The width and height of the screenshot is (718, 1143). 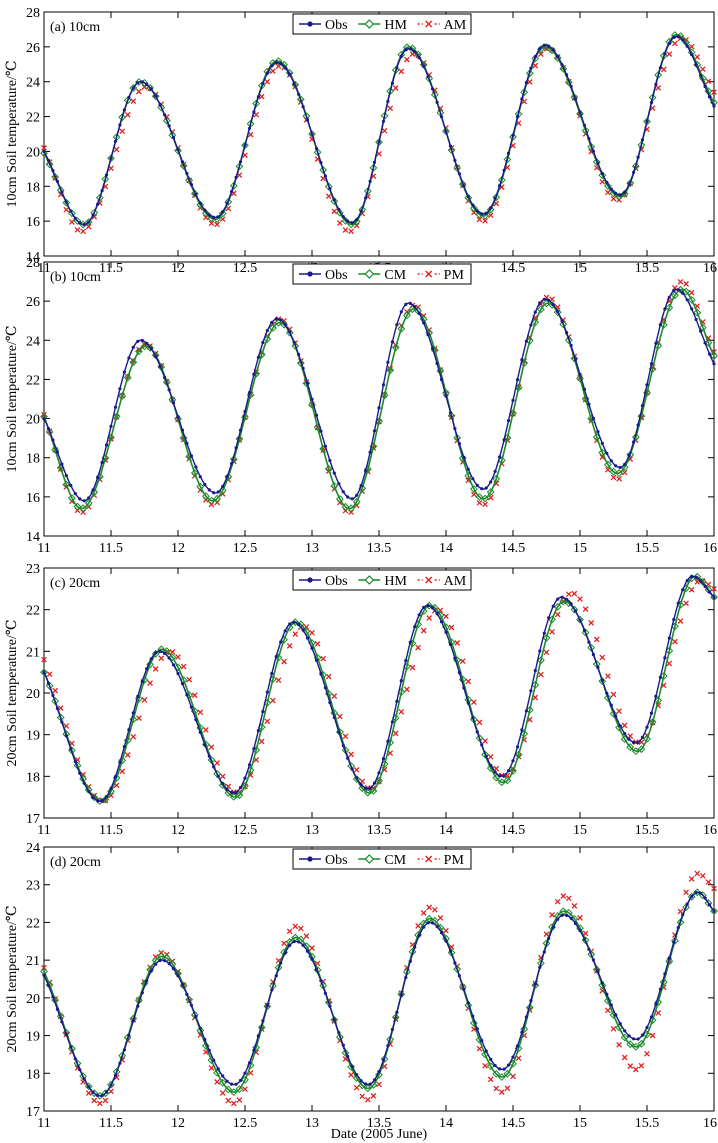 What do you see at coordinates (513, 830) in the screenshot?
I see `x-tick-label: 14.5` at bounding box center [513, 830].